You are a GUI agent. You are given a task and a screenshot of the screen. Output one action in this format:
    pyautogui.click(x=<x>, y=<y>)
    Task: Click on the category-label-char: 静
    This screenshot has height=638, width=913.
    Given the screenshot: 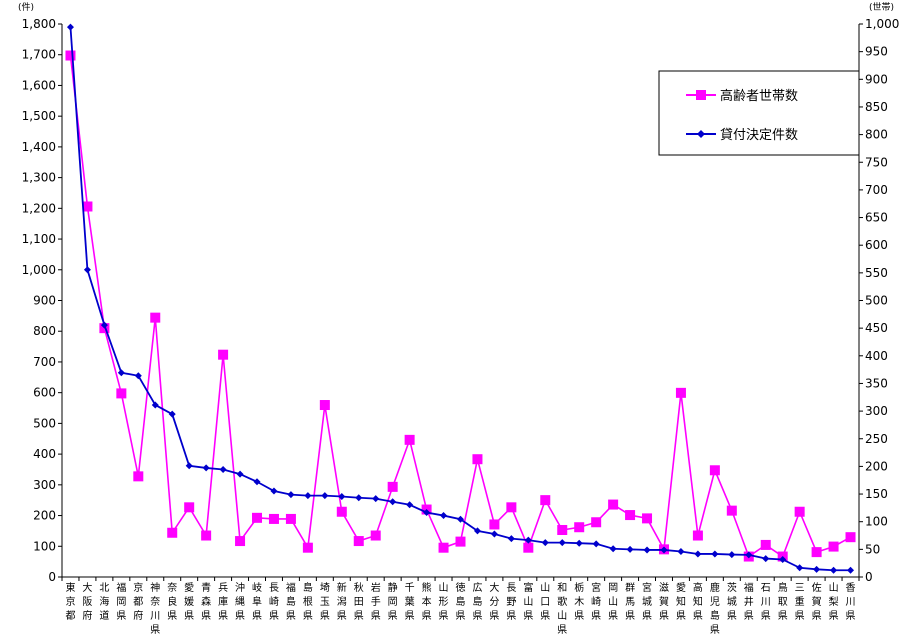 What is the action you would take?
    pyautogui.click(x=393, y=587)
    